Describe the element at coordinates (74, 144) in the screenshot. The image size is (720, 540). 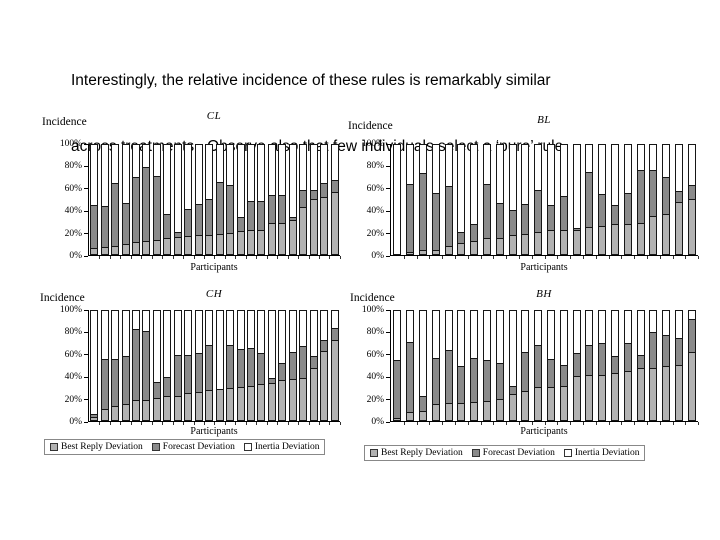
I see `y-tick-label: 100%` at that location.